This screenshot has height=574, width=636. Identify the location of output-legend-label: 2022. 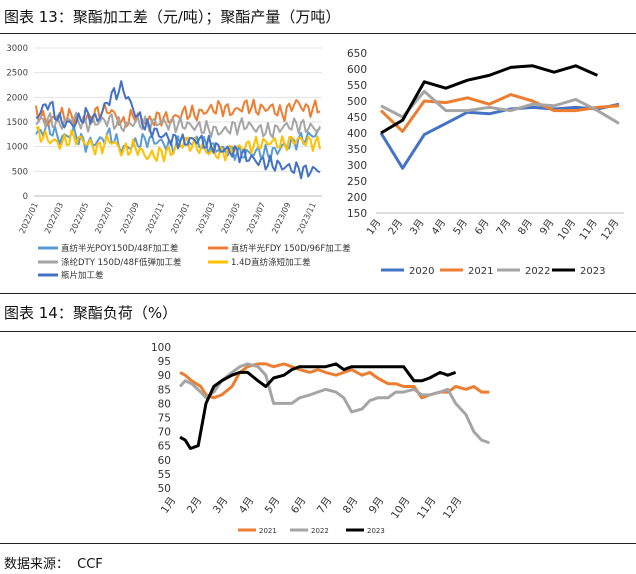
(537, 271).